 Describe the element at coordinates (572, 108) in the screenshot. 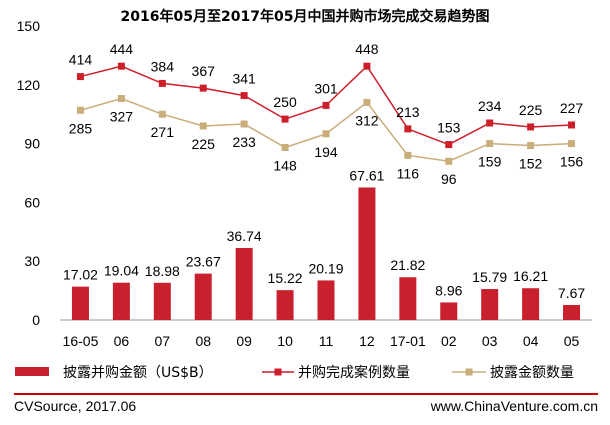

I see `line-data-label: 227` at that location.